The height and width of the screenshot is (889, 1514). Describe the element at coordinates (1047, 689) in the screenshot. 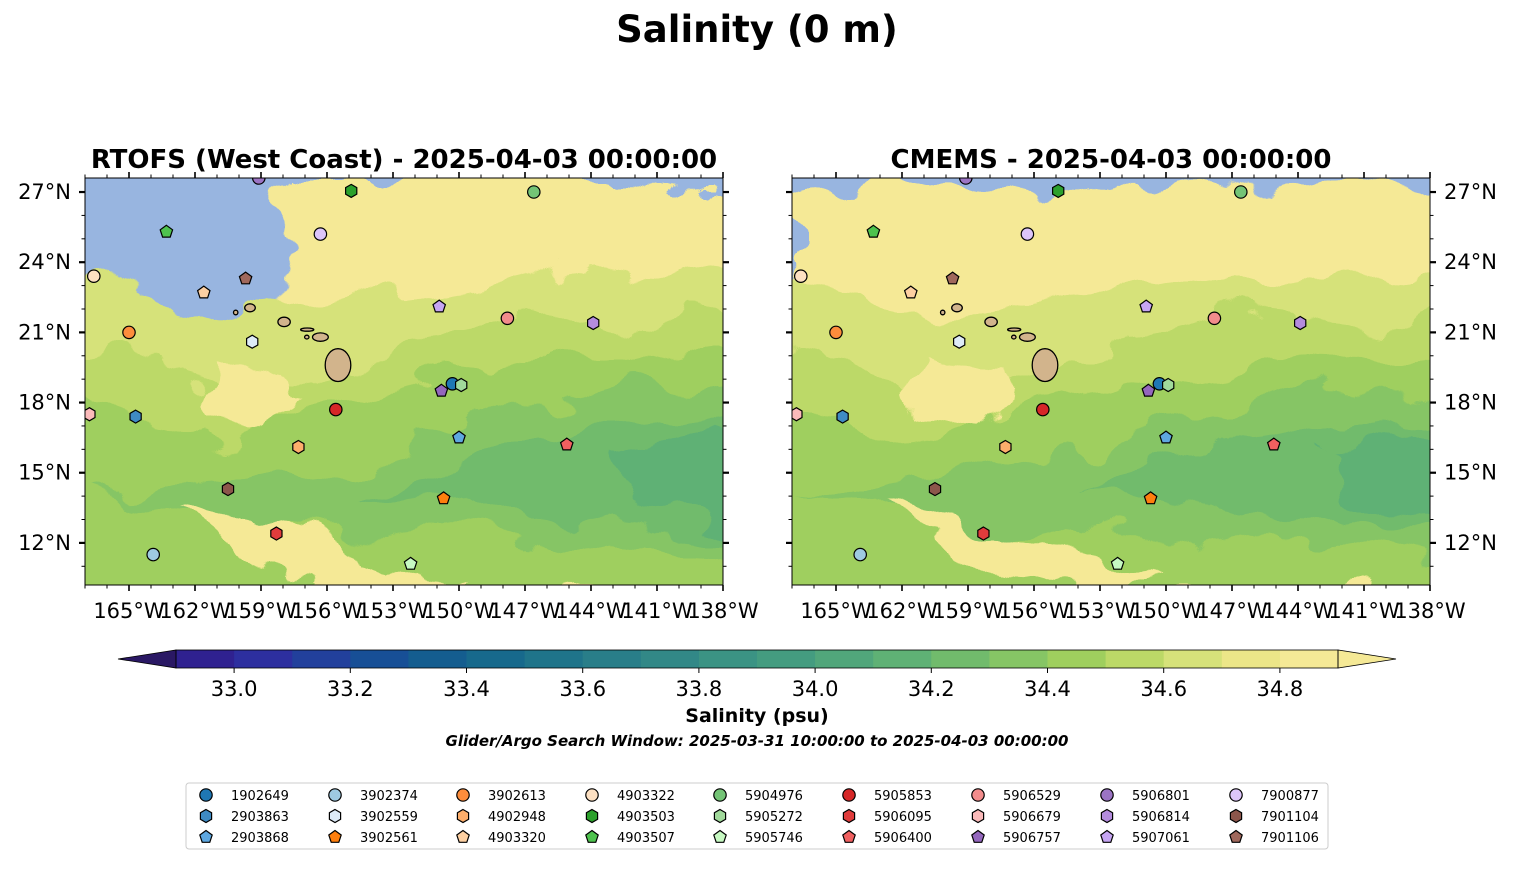

I see `colorbar-tick-label: 34.4` at that location.